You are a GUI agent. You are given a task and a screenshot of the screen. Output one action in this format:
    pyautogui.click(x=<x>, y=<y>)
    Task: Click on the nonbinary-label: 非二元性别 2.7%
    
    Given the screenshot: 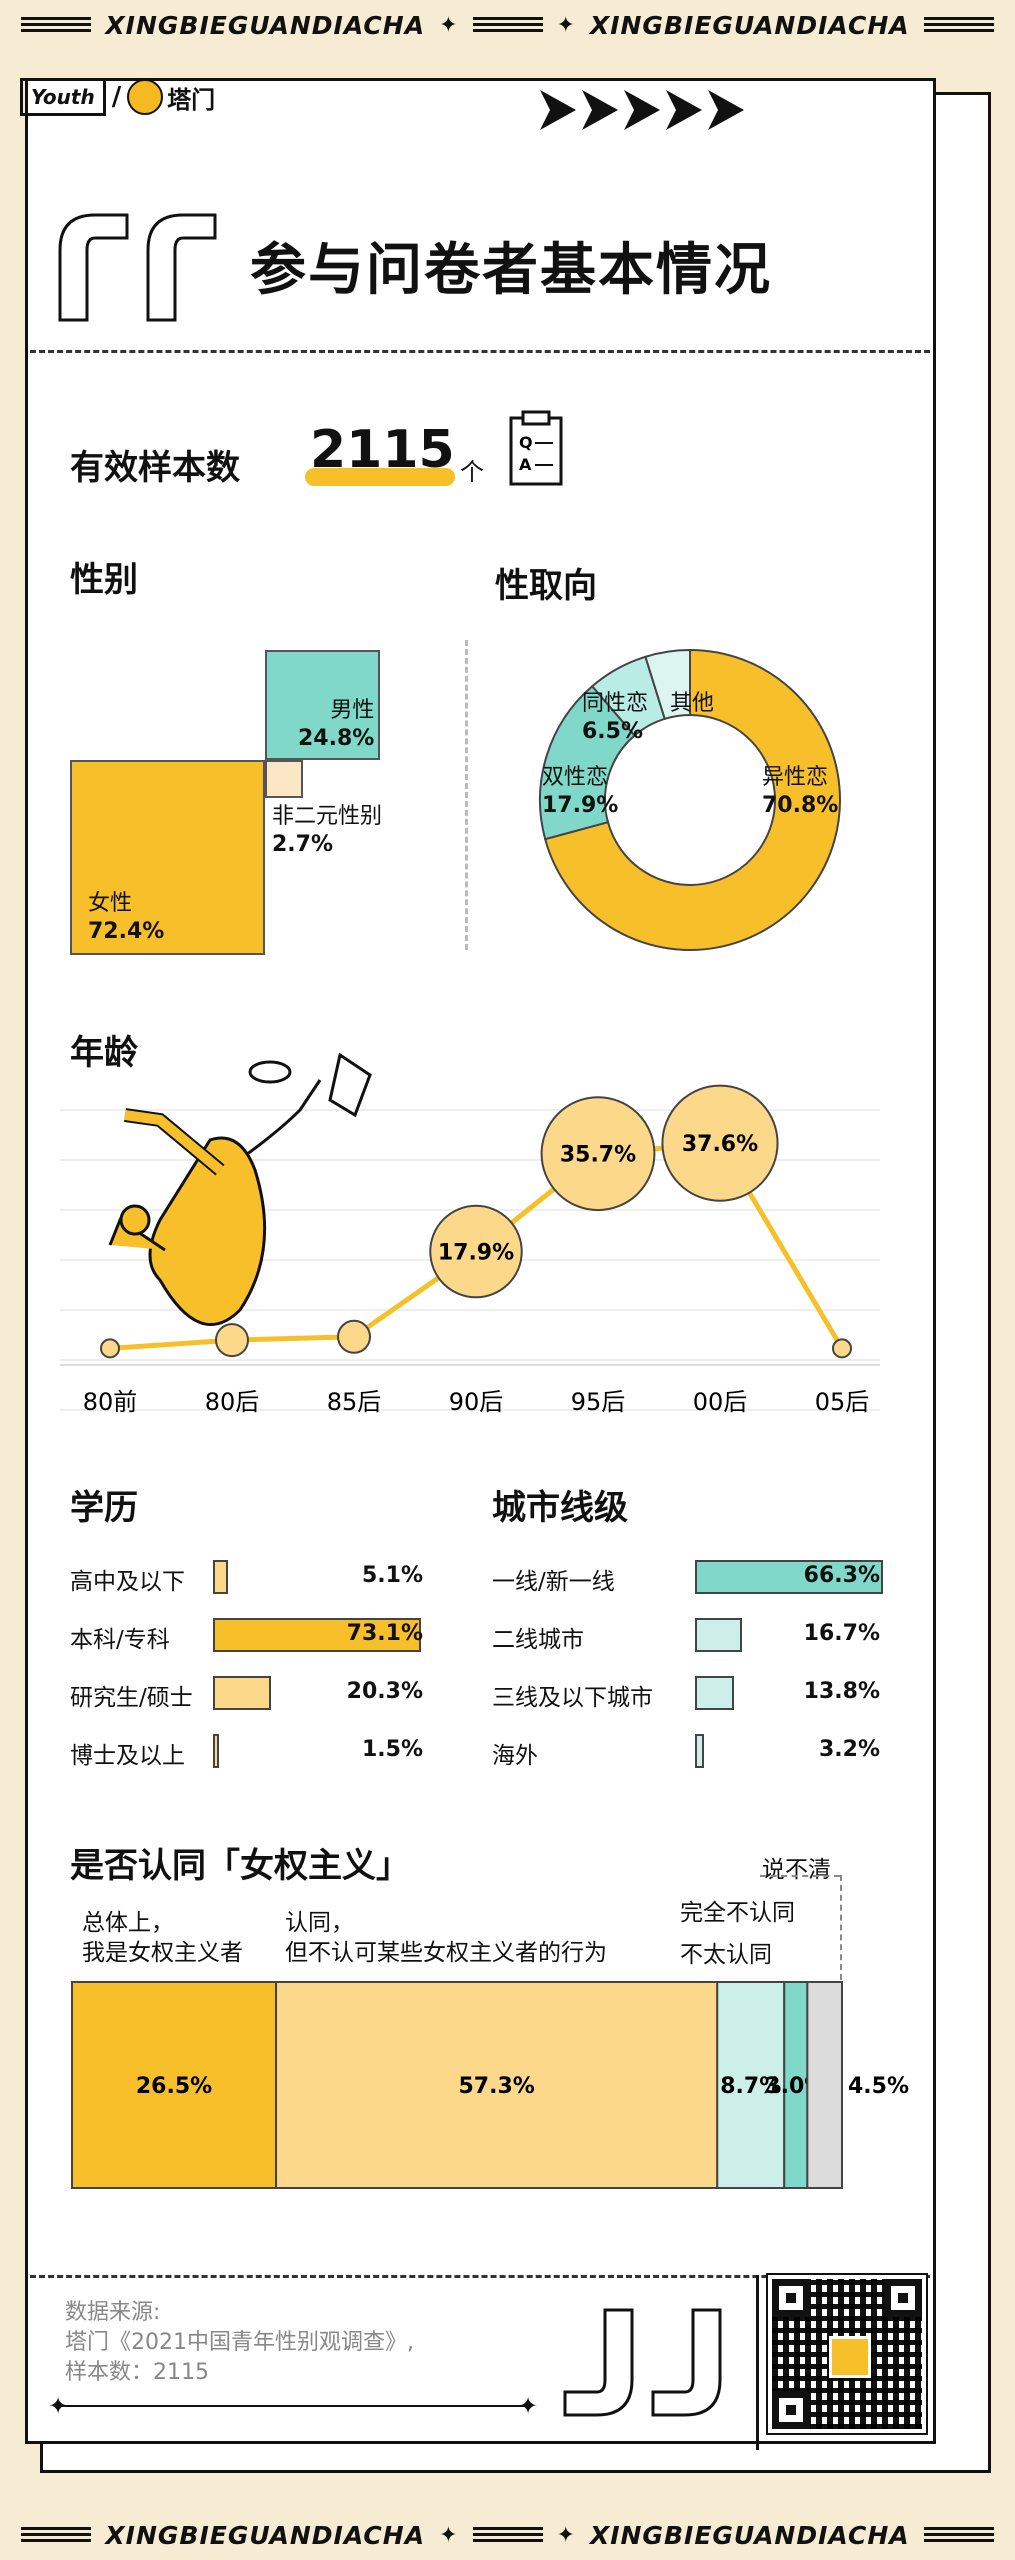 What is the action you would take?
    pyautogui.click(x=327, y=831)
    